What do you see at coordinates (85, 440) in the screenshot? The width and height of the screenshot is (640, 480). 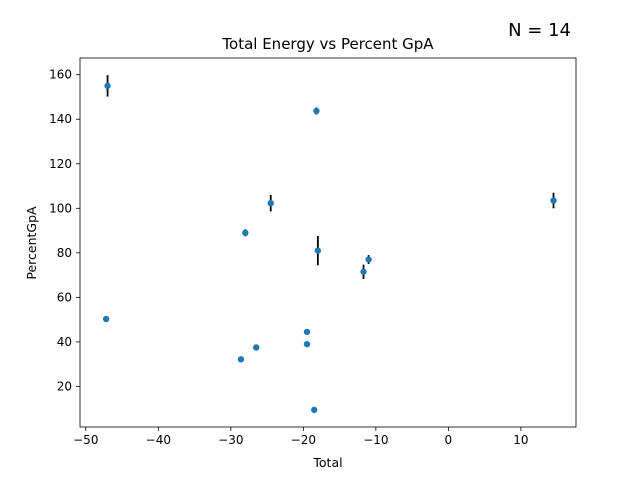 I see `x-tick-label: −50` at bounding box center [85, 440].